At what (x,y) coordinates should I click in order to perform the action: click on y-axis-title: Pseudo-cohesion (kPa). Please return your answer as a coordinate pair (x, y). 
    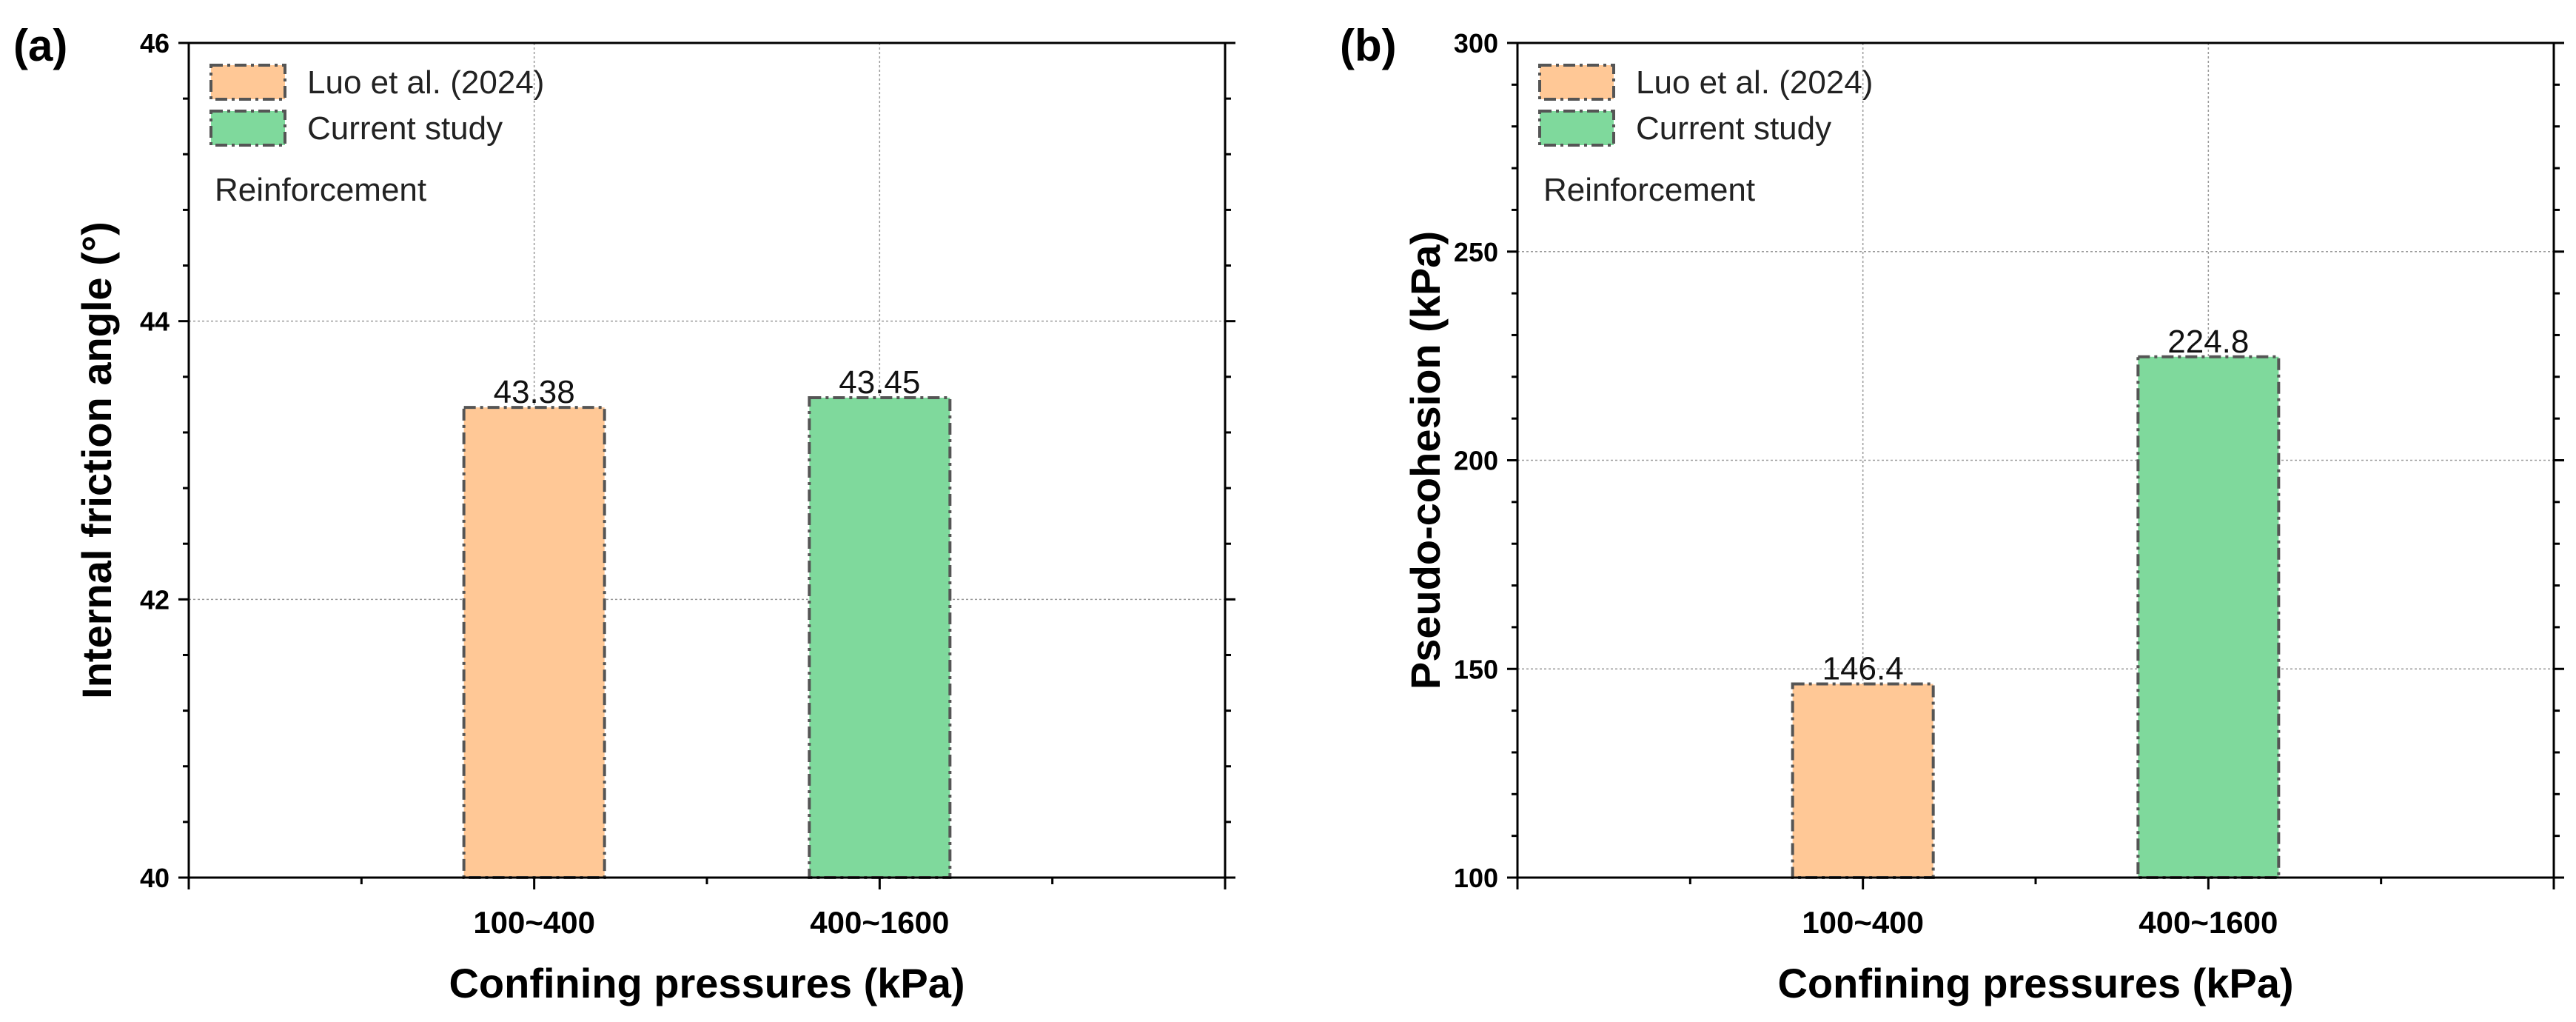
    Looking at the image, I should click on (1425, 460).